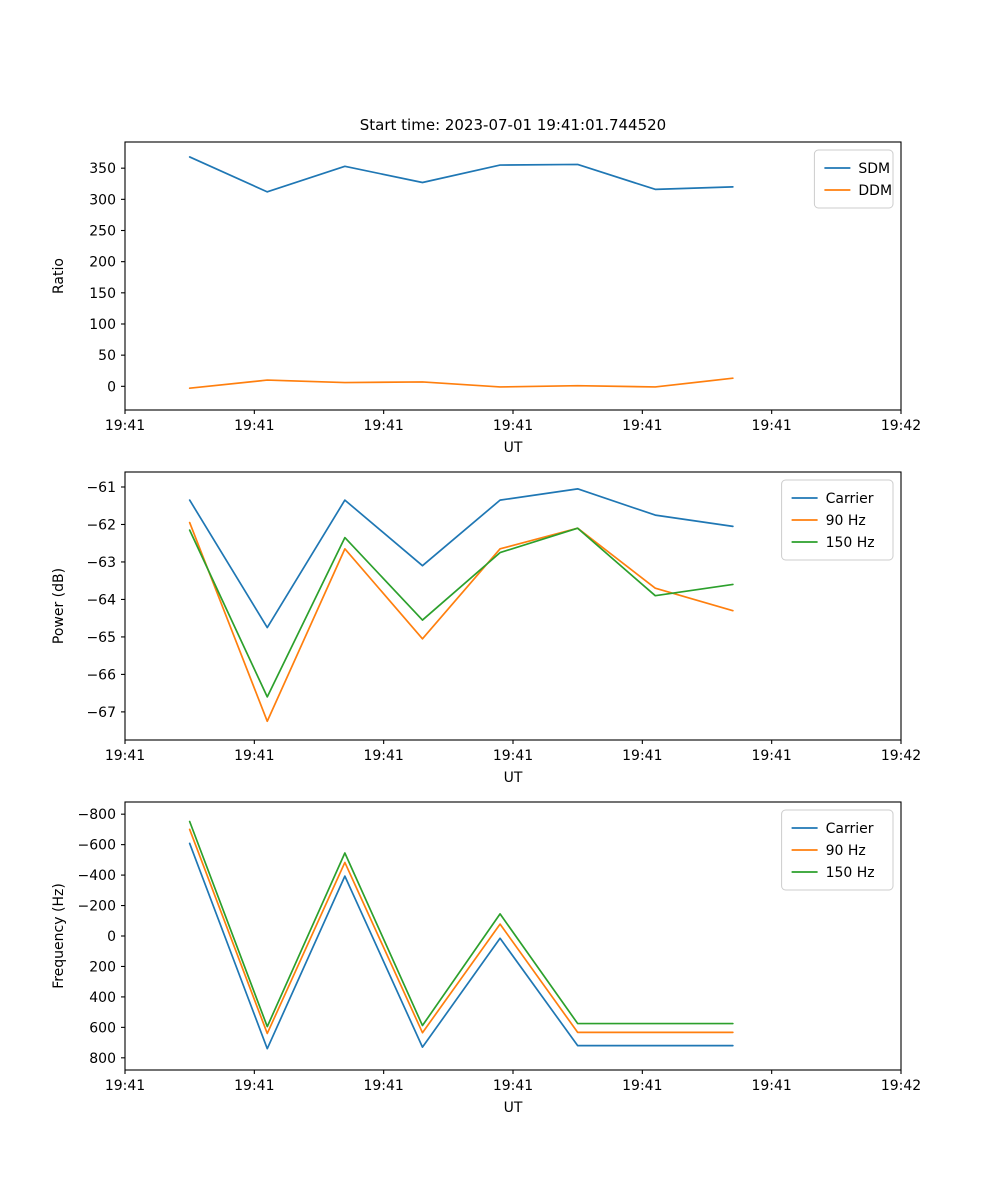 Image resolution: width=1000 pixels, height=1200 pixels. What do you see at coordinates (101, 675) in the screenshot?
I see `y-tick-label: −66` at bounding box center [101, 675].